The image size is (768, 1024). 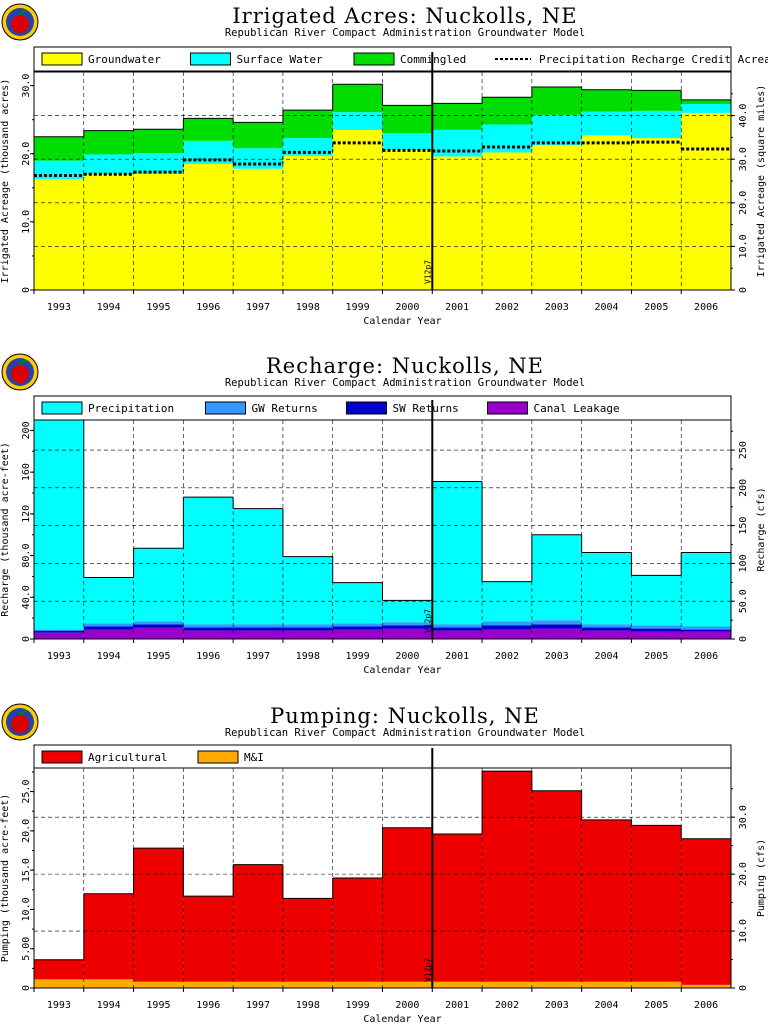 I want to click on x-tick-label: 1994, so click(x=109, y=656).